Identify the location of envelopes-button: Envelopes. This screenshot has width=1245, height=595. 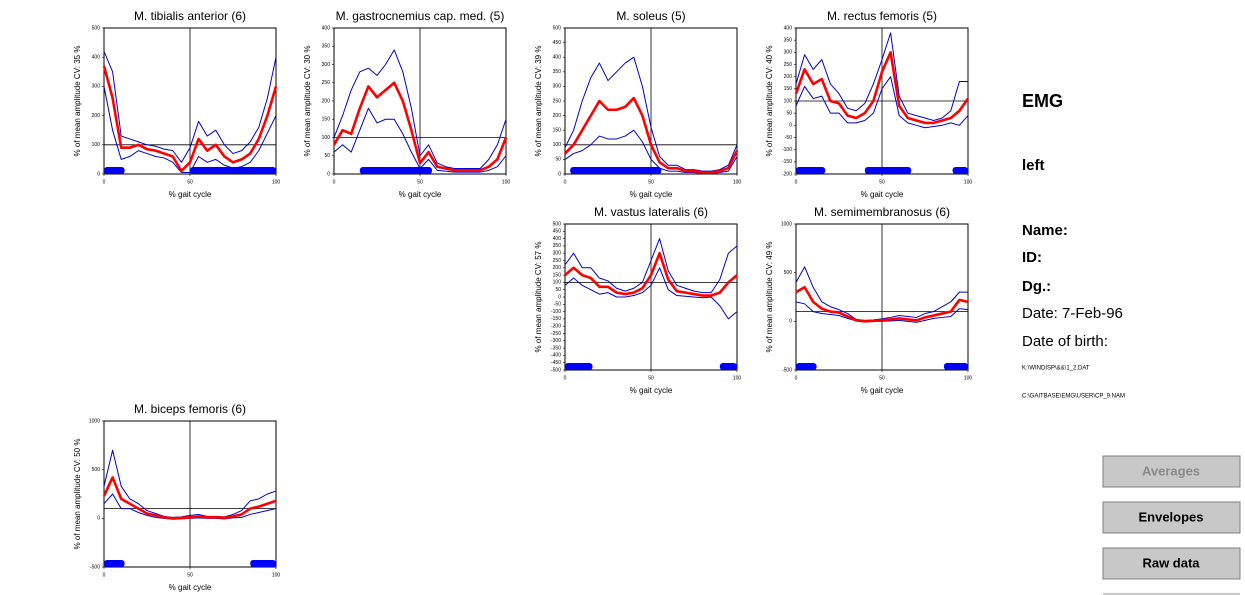
(1171, 517).